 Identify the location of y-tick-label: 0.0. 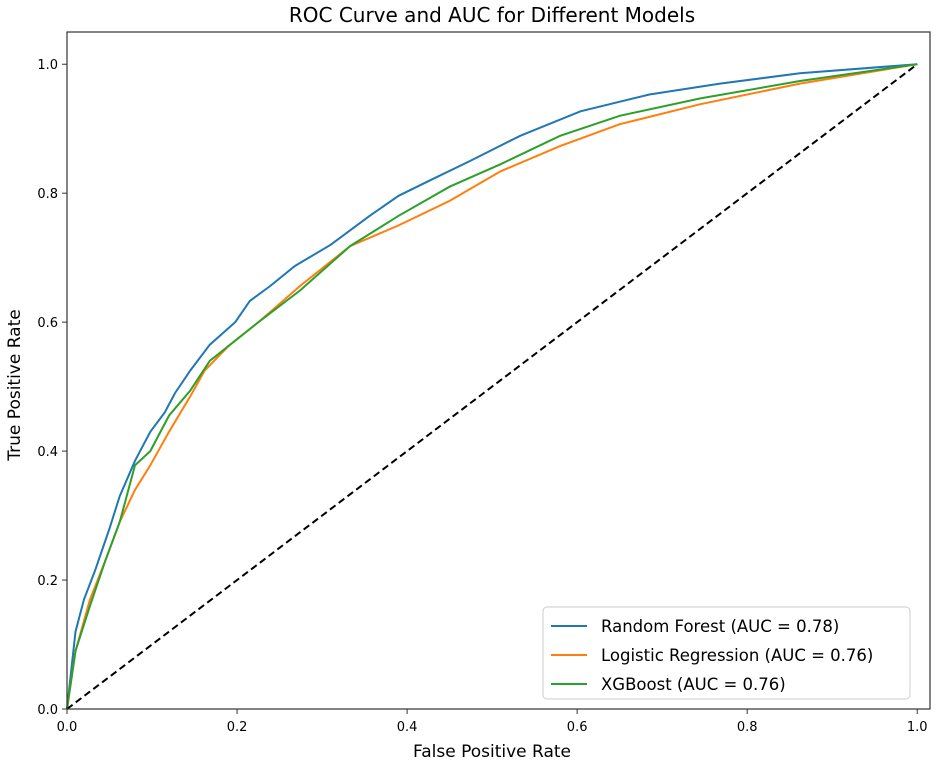
(47, 710).